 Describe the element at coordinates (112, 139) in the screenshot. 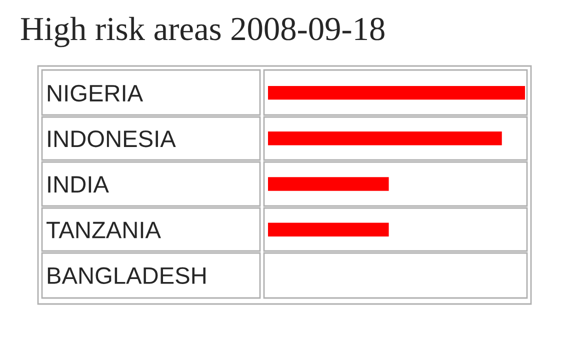

I see `y-tick-label: INDONESIA` at that location.